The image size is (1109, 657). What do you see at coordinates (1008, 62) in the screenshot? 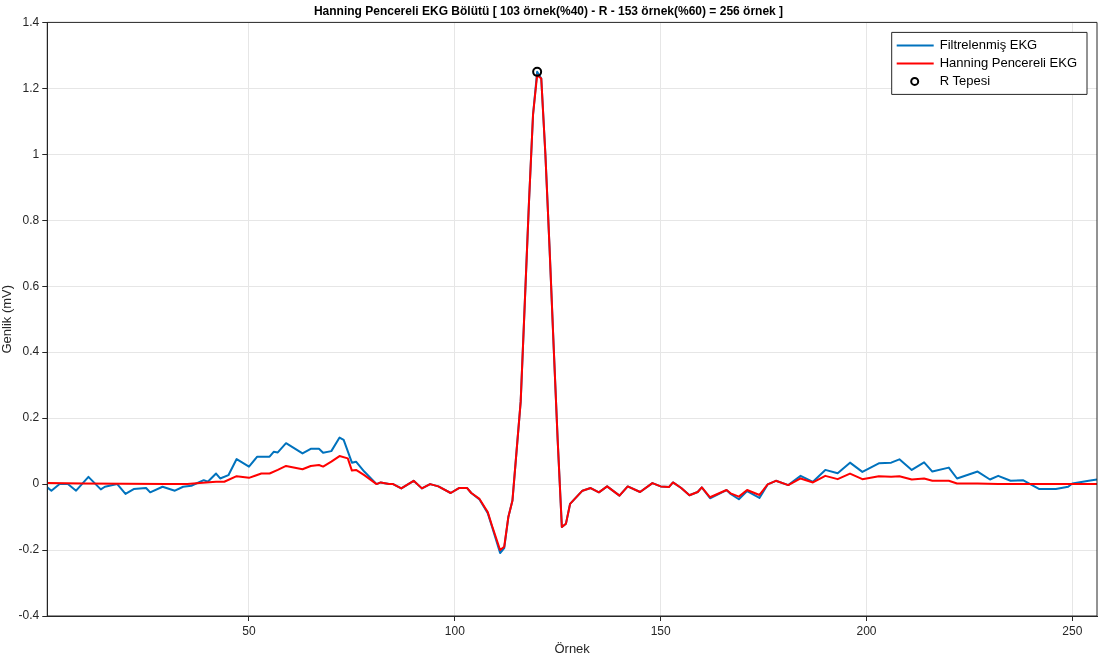
I see `legend-label: Hanning Pencereli EKG` at bounding box center [1008, 62].